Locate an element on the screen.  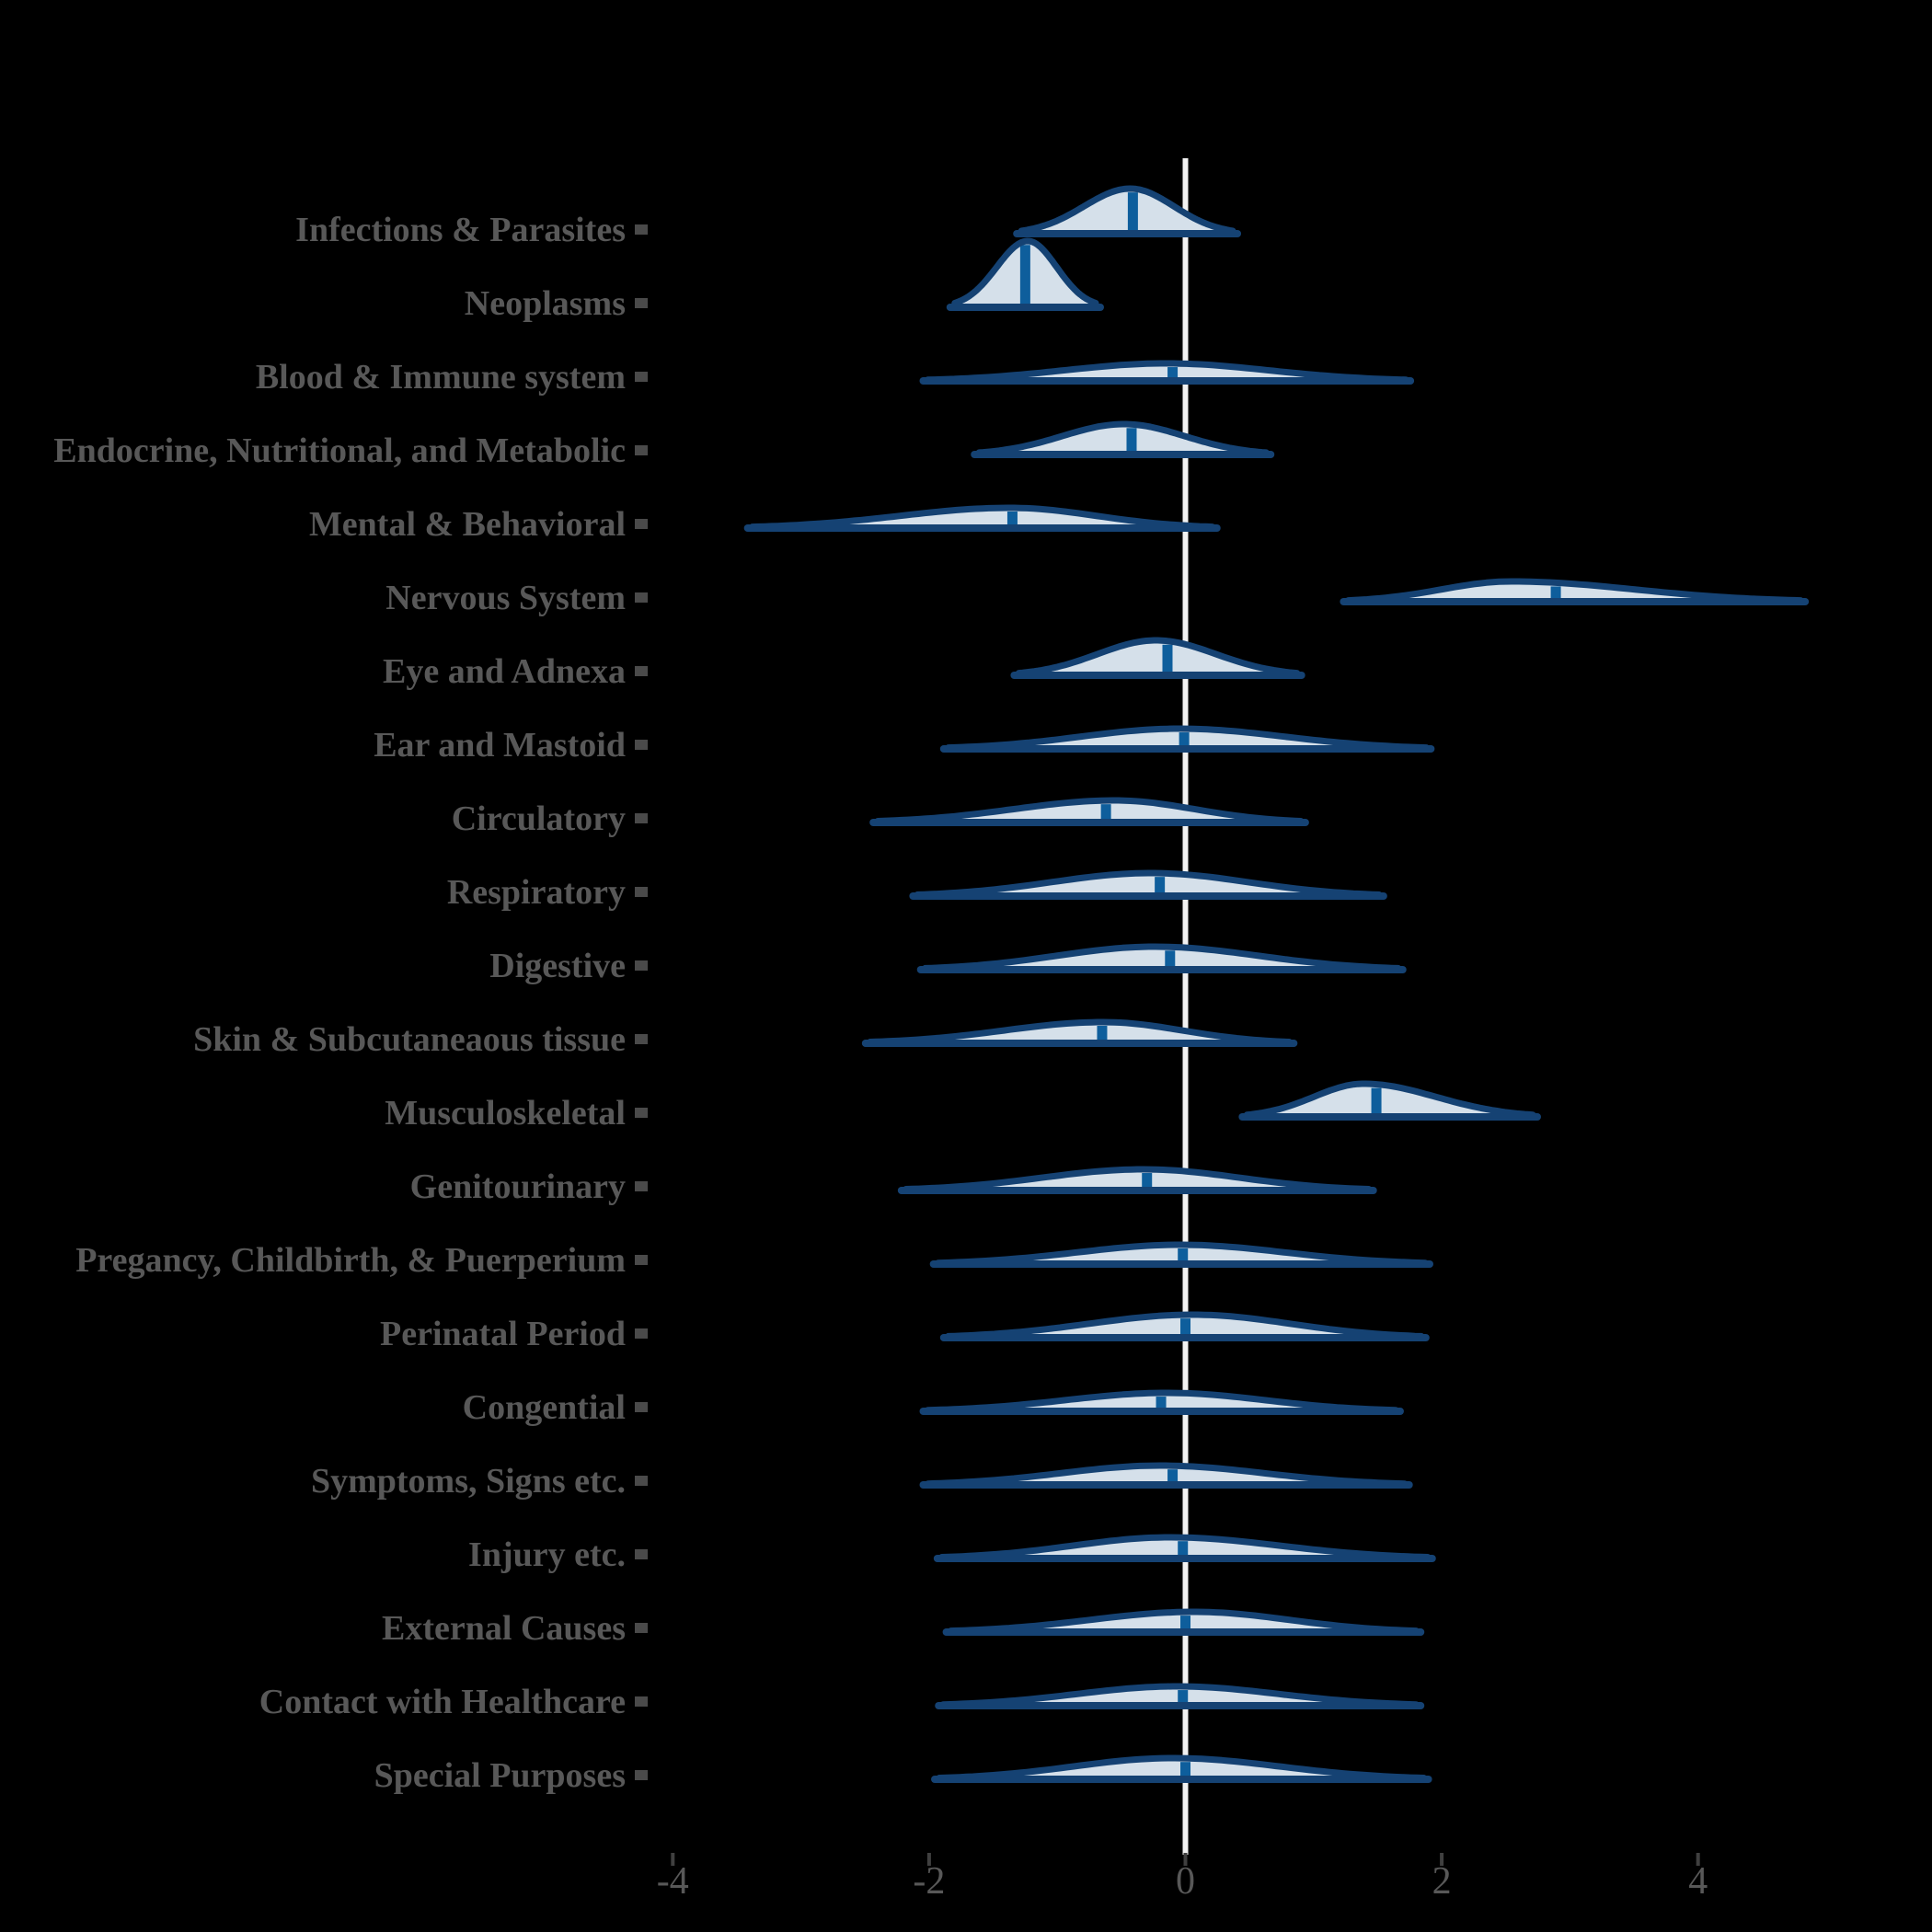
violin-outline-skin-subcutaneaous-tissue is located at coordinates (1080, 1031).